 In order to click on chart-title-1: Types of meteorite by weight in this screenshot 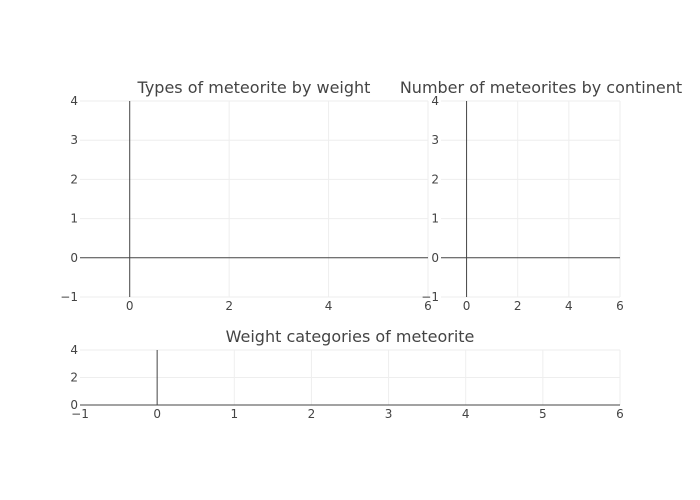, I will do `click(254, 87)`.